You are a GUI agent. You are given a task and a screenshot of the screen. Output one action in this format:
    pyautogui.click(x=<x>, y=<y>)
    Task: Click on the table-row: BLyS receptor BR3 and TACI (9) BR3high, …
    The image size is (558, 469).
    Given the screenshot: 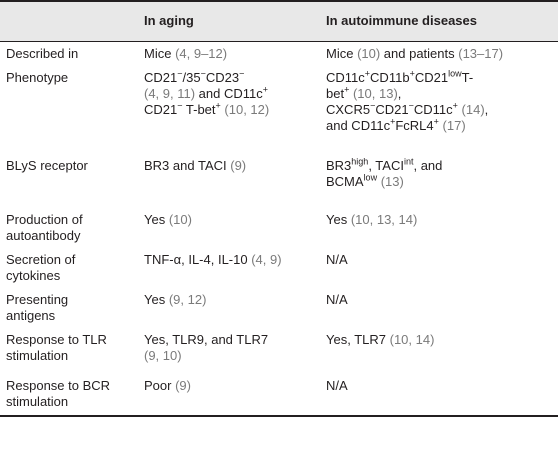 What is the action you would take?
    pyautogui.click(x=279, y=181)
    